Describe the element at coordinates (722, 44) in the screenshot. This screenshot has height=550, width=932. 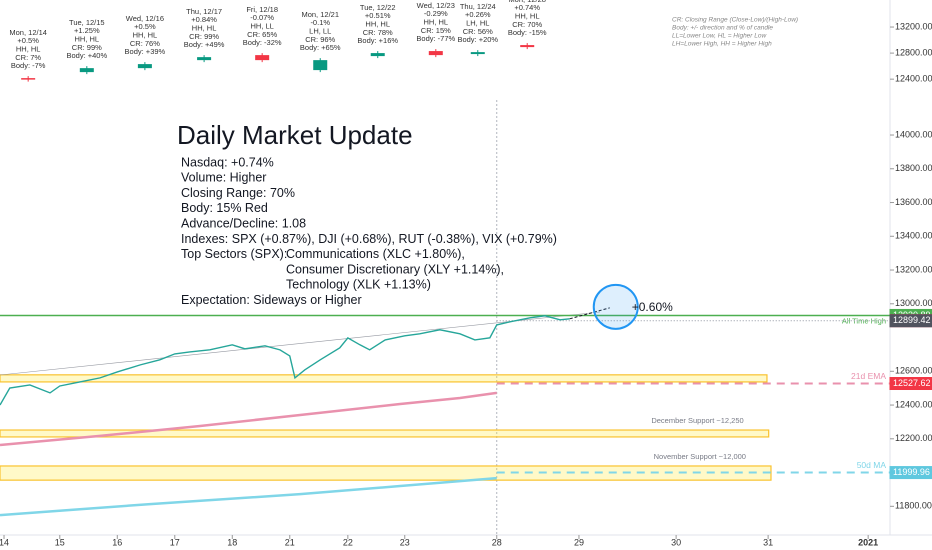
I see `legend-note: LH=Lower High, HH = Higher High` at that location.